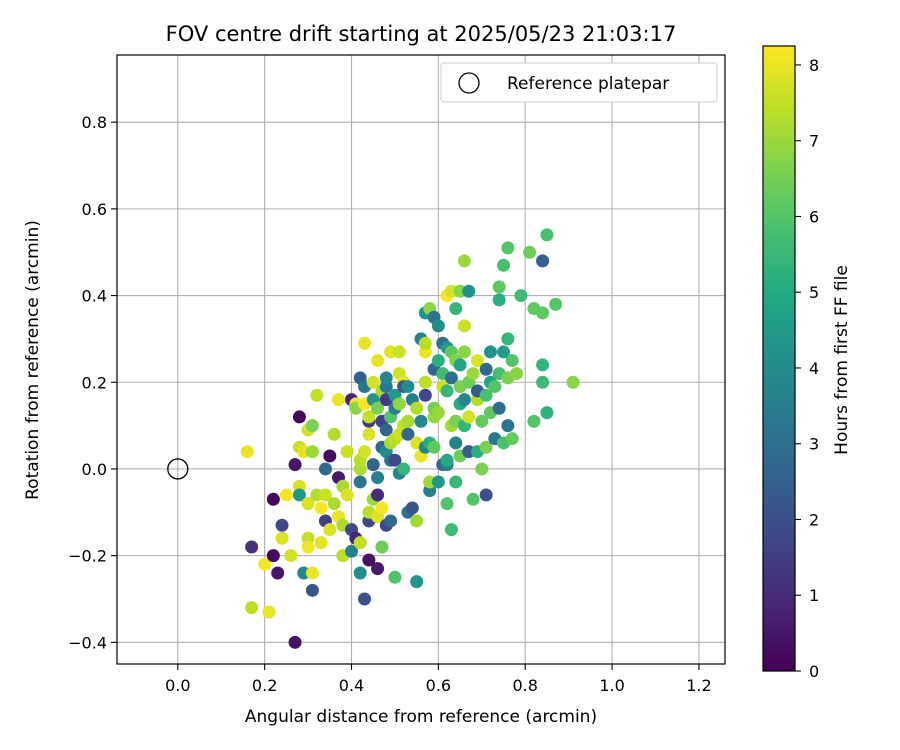 This screenshot has width=900, height=750. What do you see at coordinates (814, 671) in the screenshot?
I see `colorbar-tick-label: 0` at bounding box center [814, 671].